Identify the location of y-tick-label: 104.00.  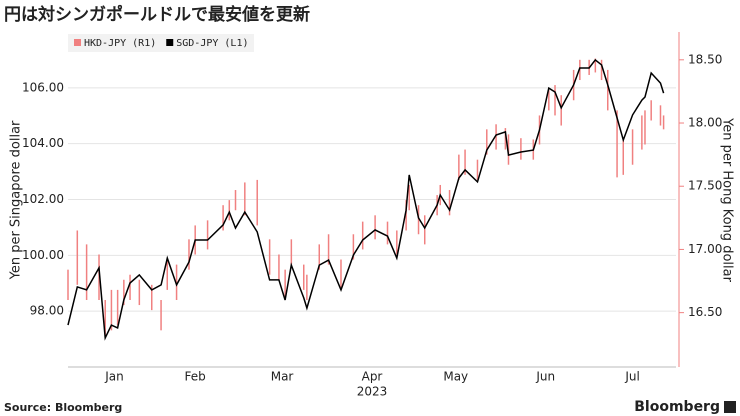
(43, 143).